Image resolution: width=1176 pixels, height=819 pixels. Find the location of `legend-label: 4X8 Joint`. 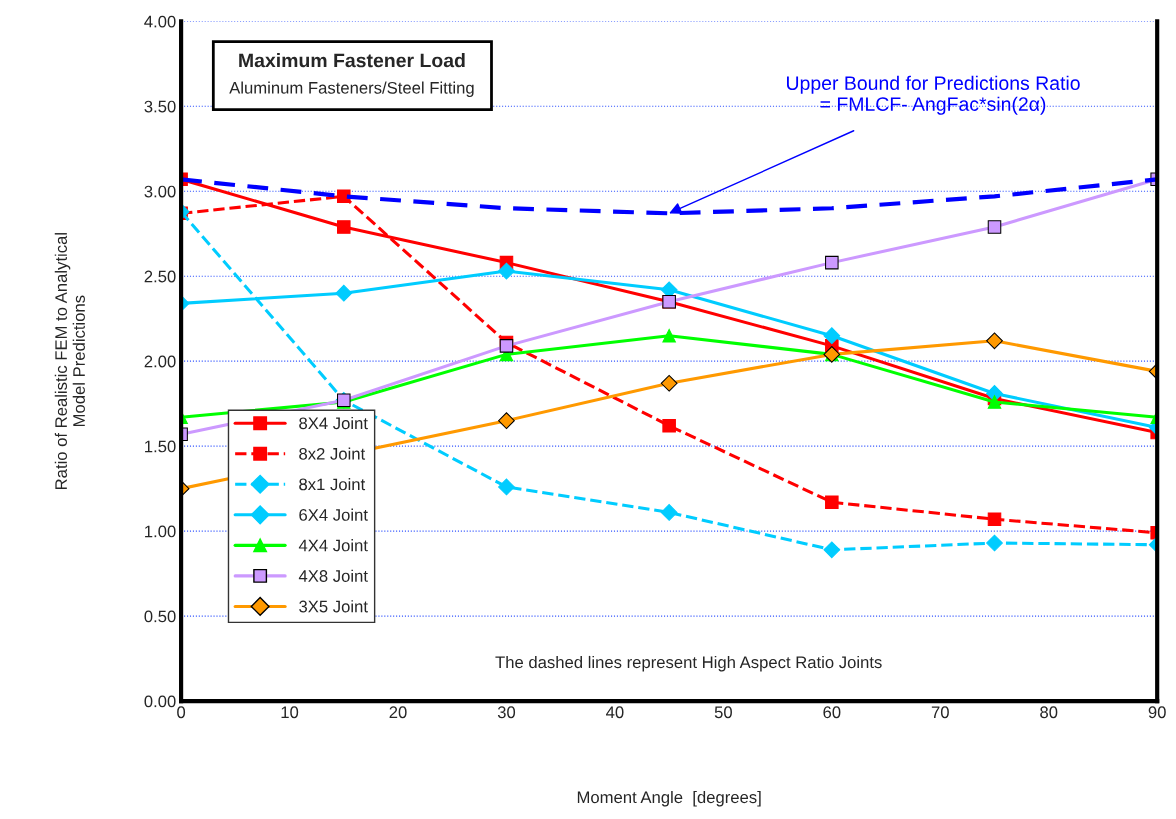

legend-label: 4X8 Joint is located at coordinates (333, 575).